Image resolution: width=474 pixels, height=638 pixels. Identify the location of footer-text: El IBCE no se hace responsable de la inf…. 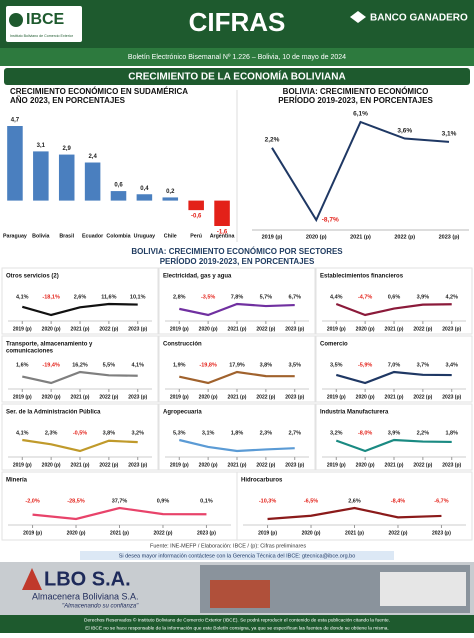
(236, 628).